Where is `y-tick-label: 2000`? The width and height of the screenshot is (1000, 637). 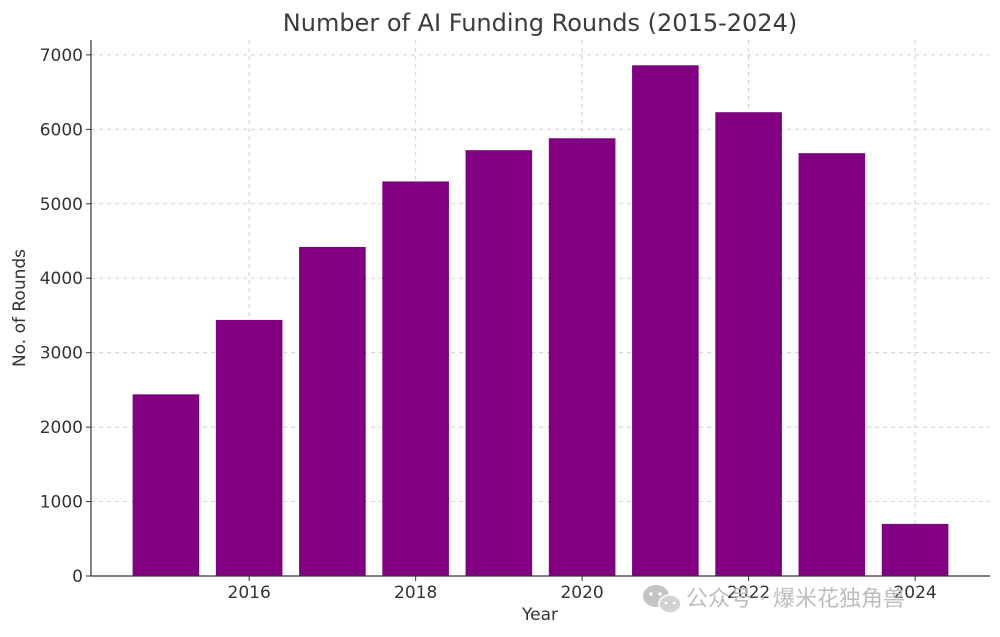
y-tick-label: 2000 is located at coordinates (61, 428).